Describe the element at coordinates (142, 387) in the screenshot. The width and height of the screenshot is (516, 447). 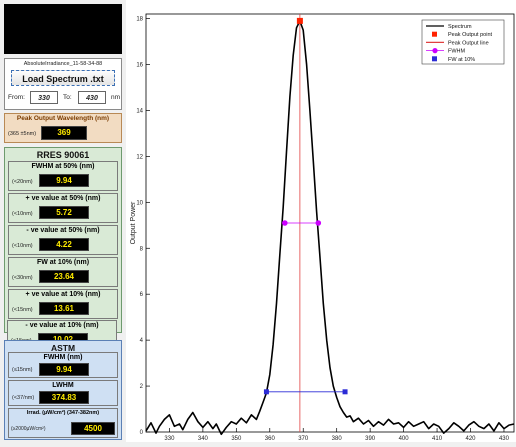
I see `y-tick-label: 2` at that location.